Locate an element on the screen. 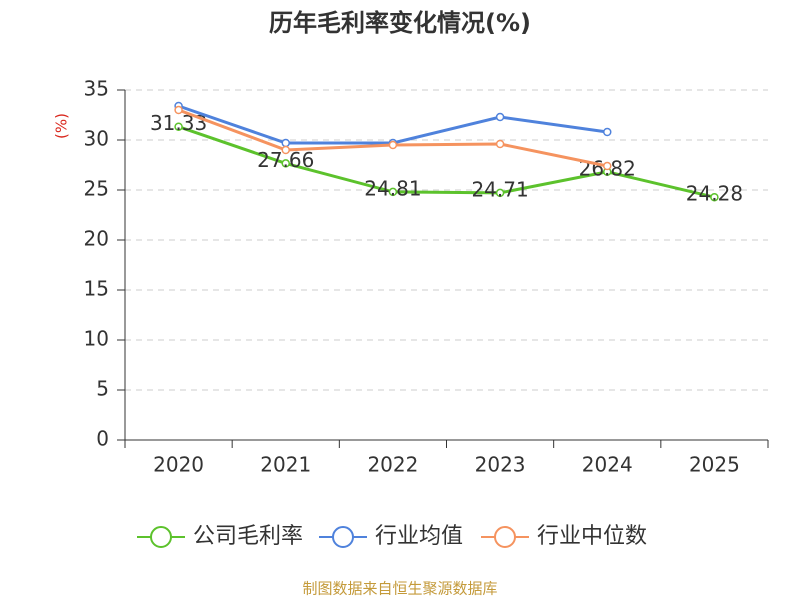  data-label: 24.71 is located at coordinates (499, 189).